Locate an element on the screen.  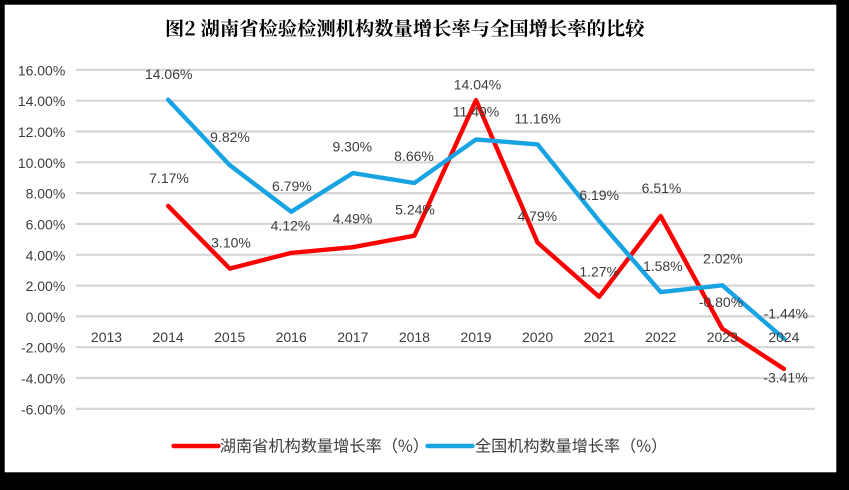
svg-text: 7.17% is located at coordinates (169, 178).